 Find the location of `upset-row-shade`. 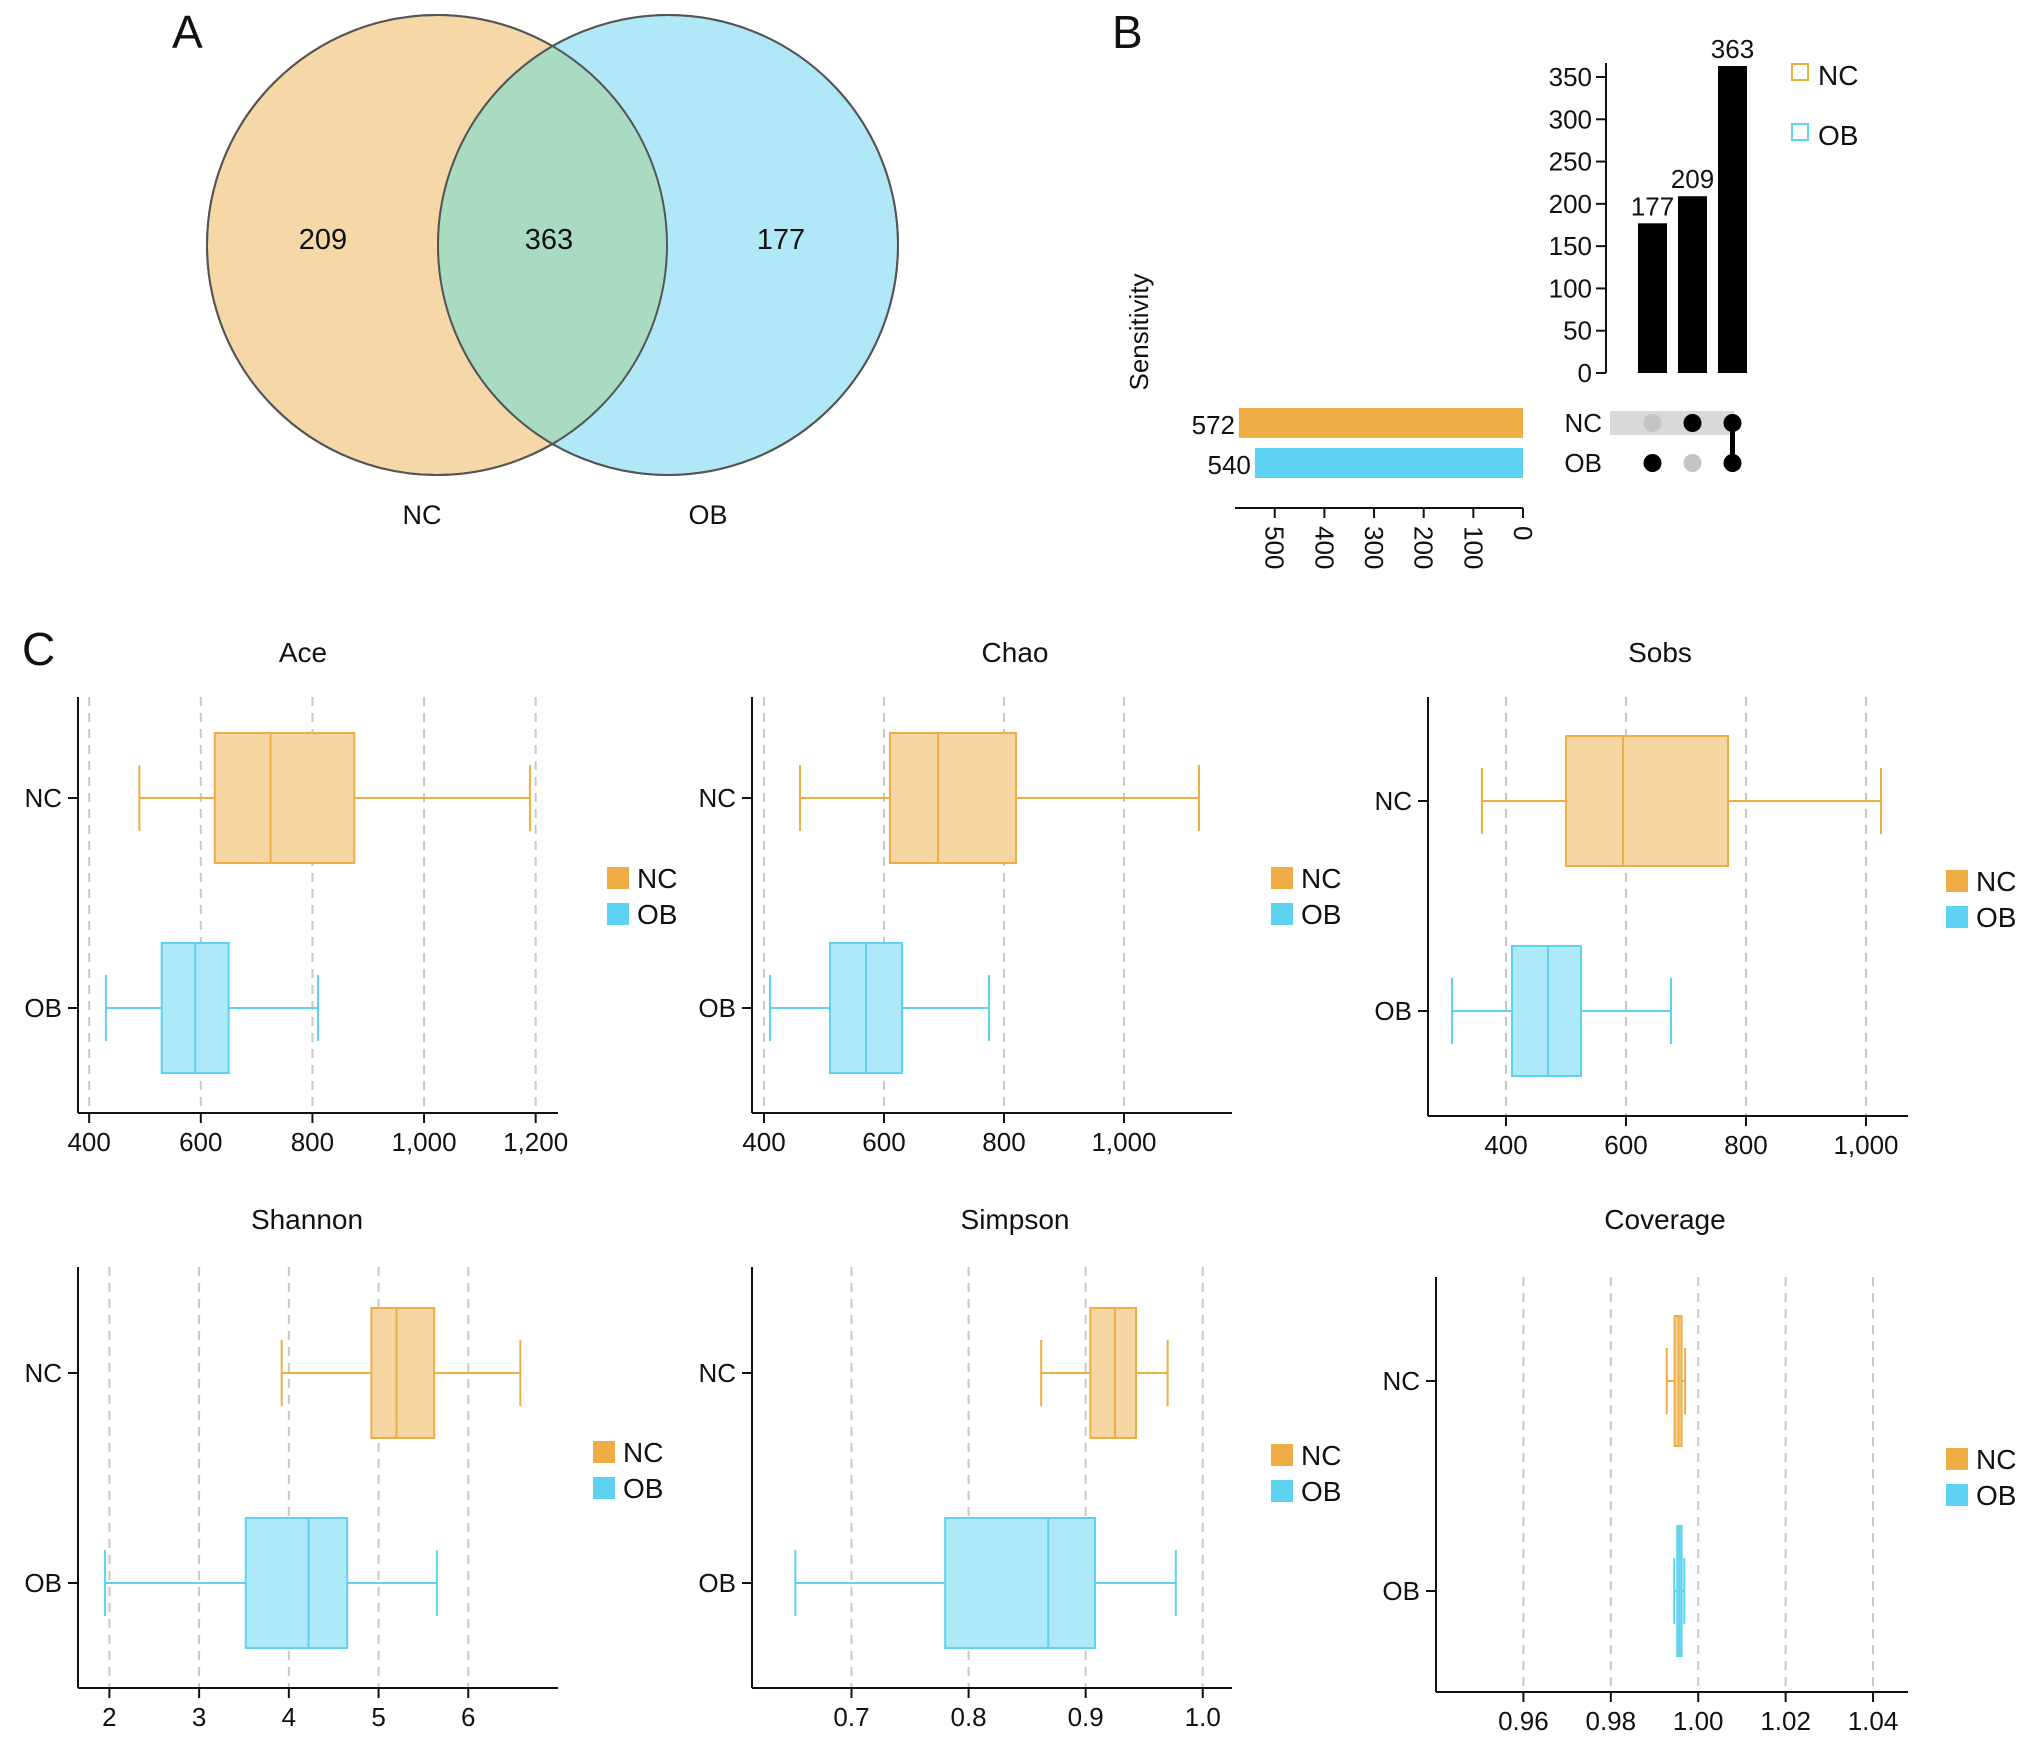

upset-row-shade is located at coordinates (1672, 423).